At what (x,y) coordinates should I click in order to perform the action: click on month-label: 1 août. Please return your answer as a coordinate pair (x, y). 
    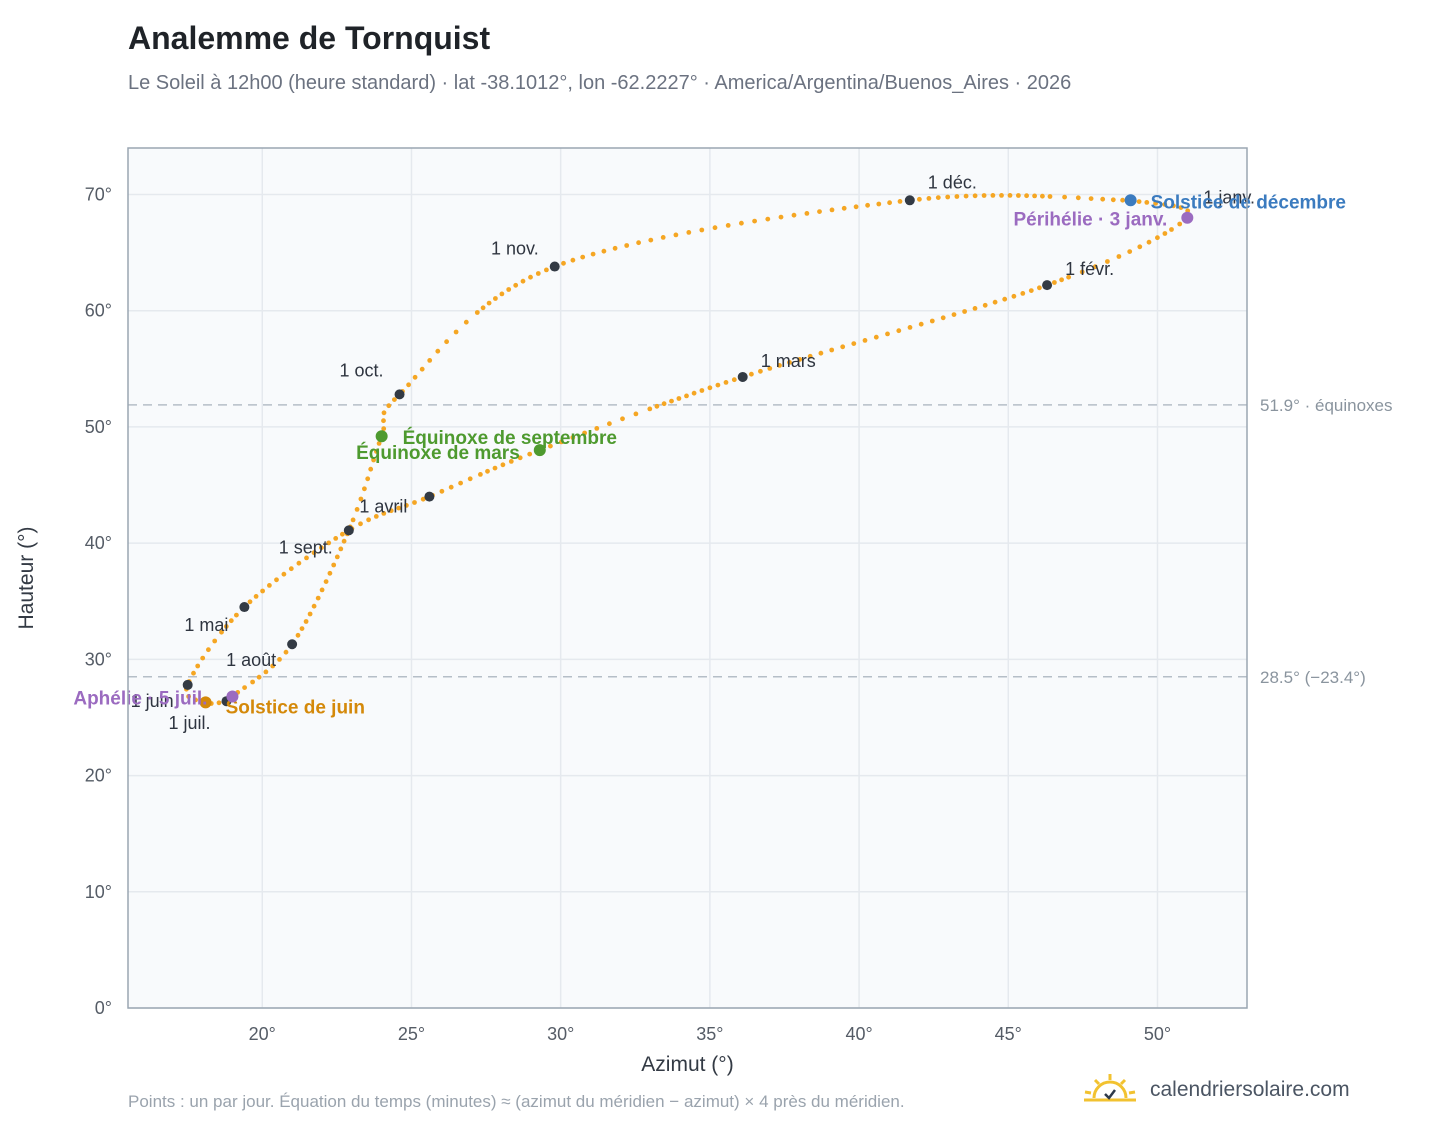
    Looking at the image, I should click on (251, 660).